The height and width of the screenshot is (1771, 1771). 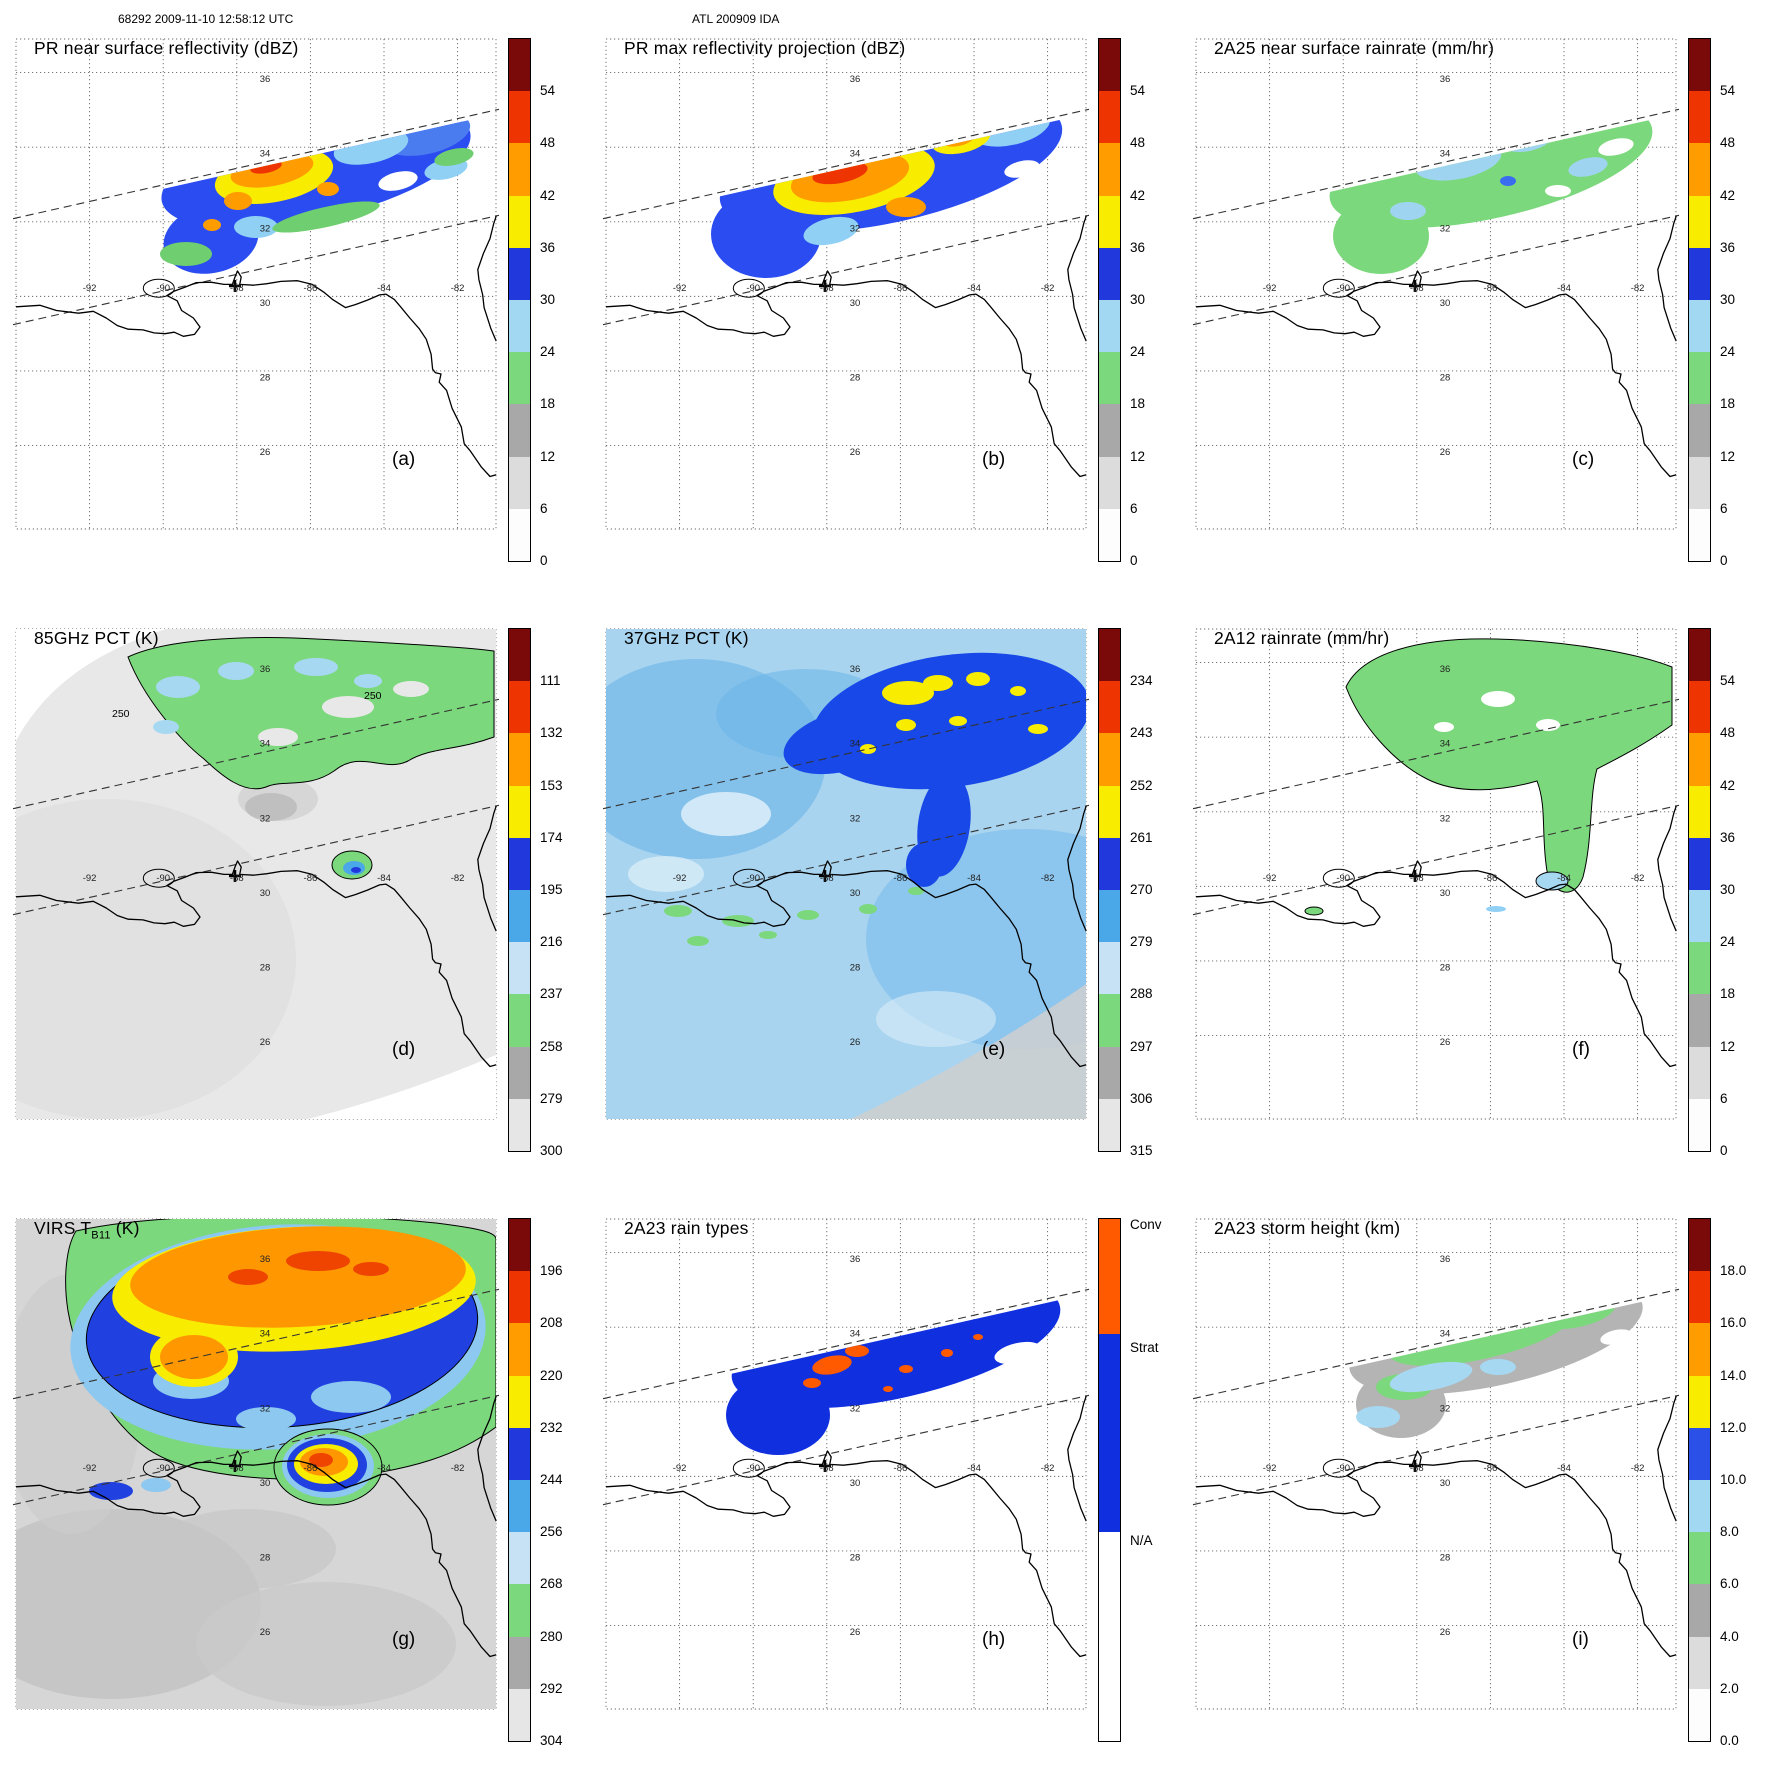 I want to click on data-field, so click(x=893, y=1375).